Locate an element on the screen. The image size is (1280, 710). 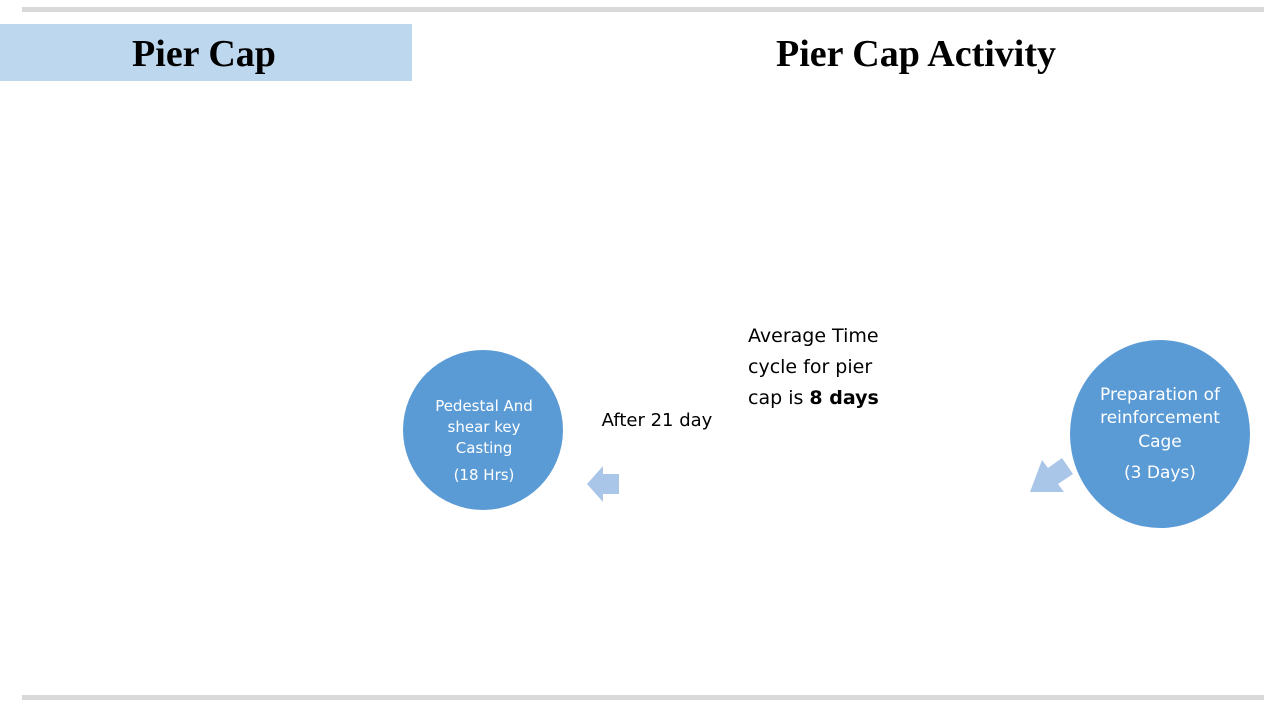
node-line: Cage is located at coordinates (1160, 442).